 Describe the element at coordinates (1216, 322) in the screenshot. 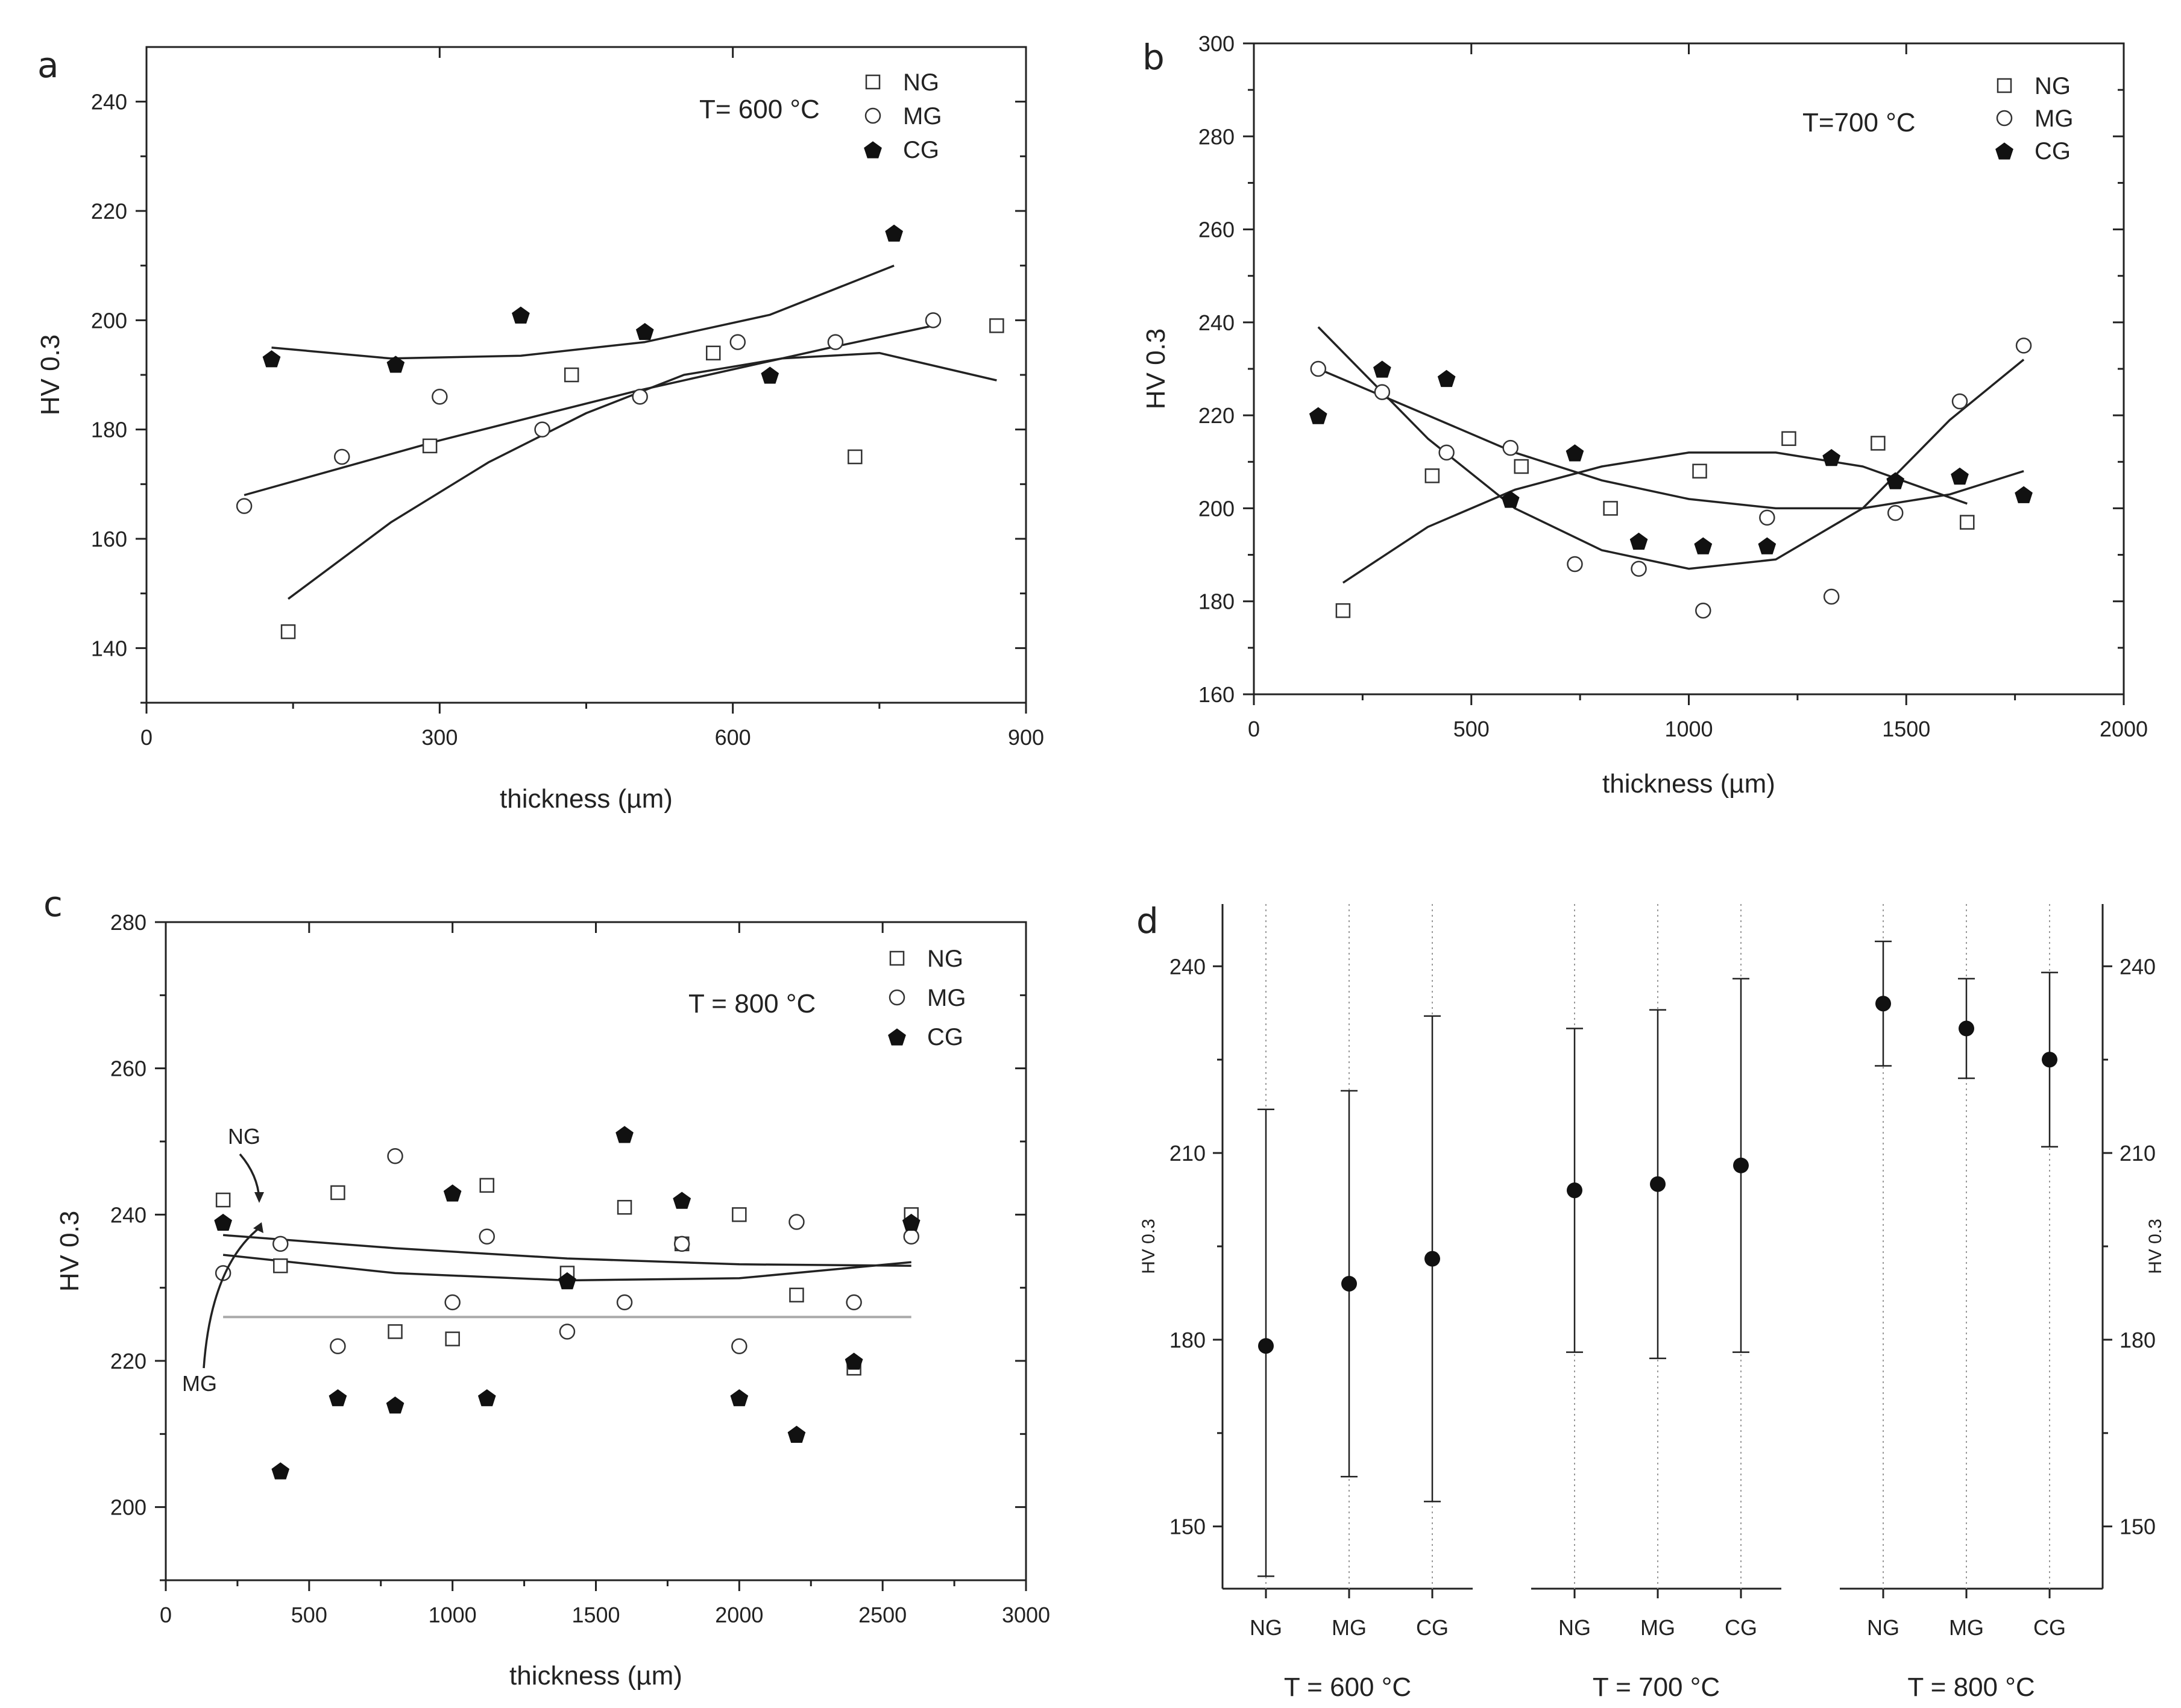

I see `y-tick-label: 240` at that location.